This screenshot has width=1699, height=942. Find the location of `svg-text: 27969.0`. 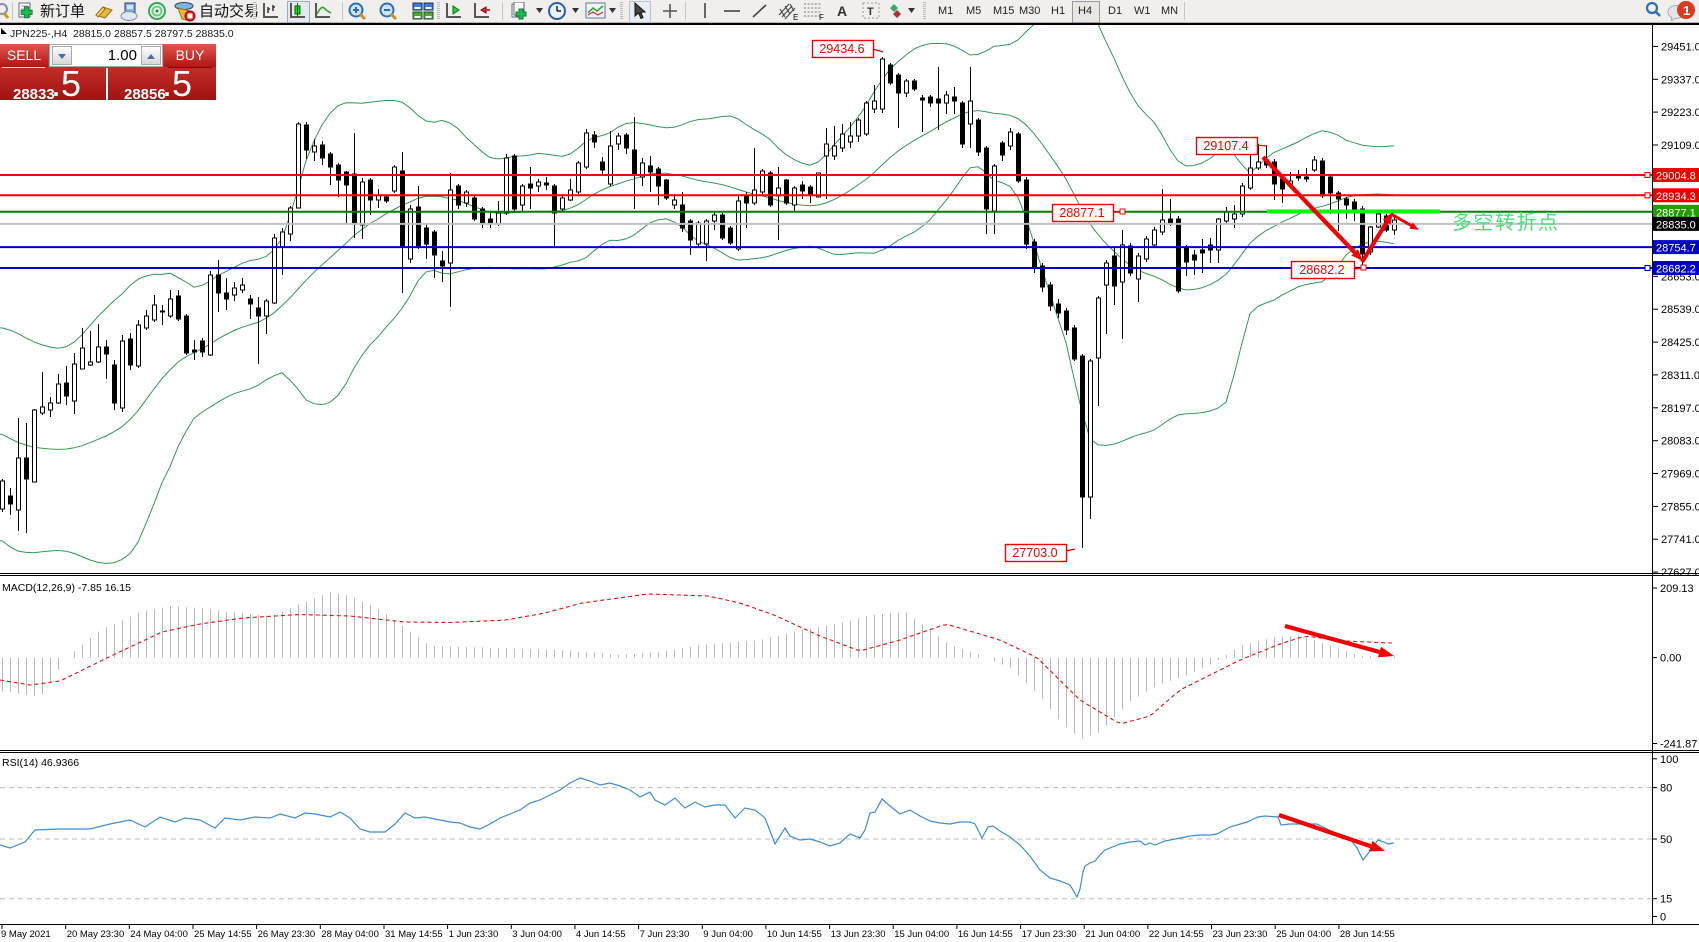

svg-text: 27969.0 is located at coordinates (1680, 475).